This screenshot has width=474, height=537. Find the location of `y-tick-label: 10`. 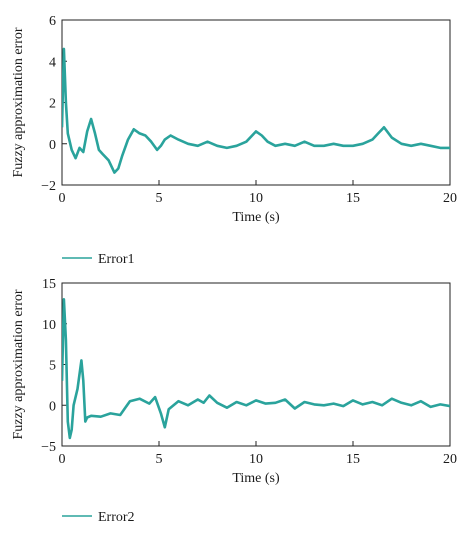

y-tick-label: 10 is located at coordinates (49, 325).